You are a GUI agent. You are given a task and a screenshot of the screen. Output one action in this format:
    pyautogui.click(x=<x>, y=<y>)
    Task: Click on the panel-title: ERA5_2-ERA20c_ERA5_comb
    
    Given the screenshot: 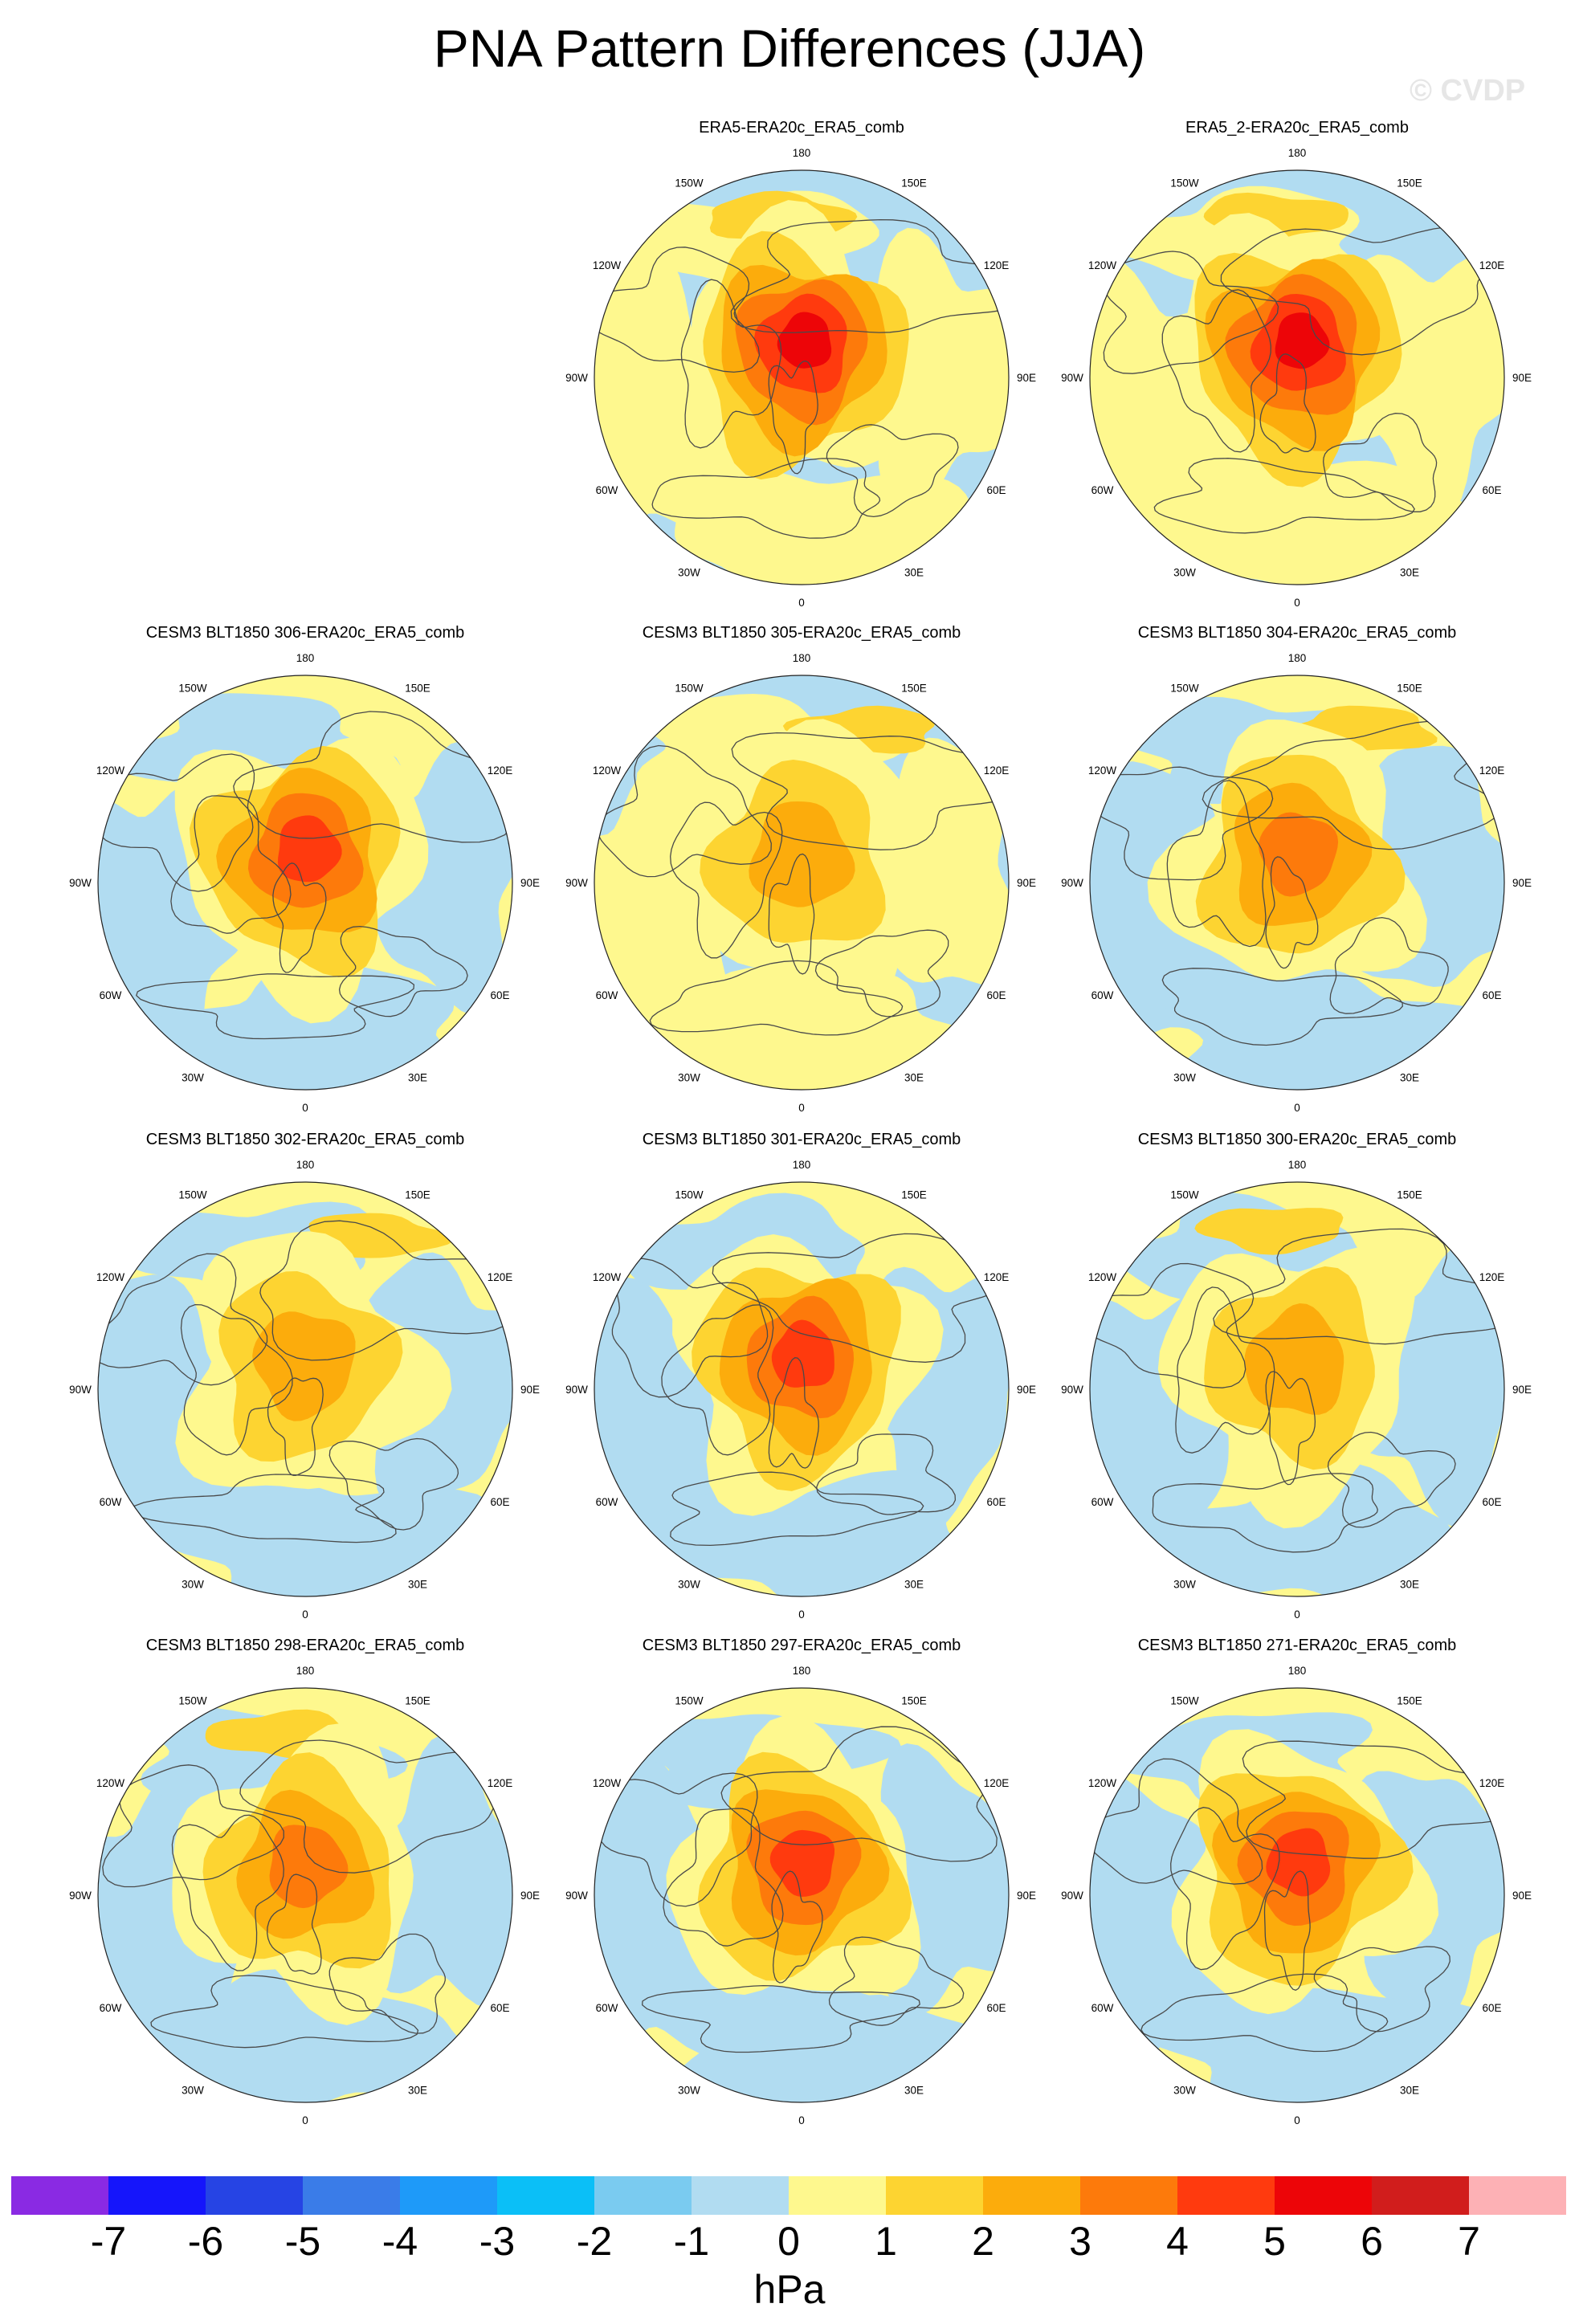 What is the action you would take?
    pyautogui.click(x=1297, y=128)
    